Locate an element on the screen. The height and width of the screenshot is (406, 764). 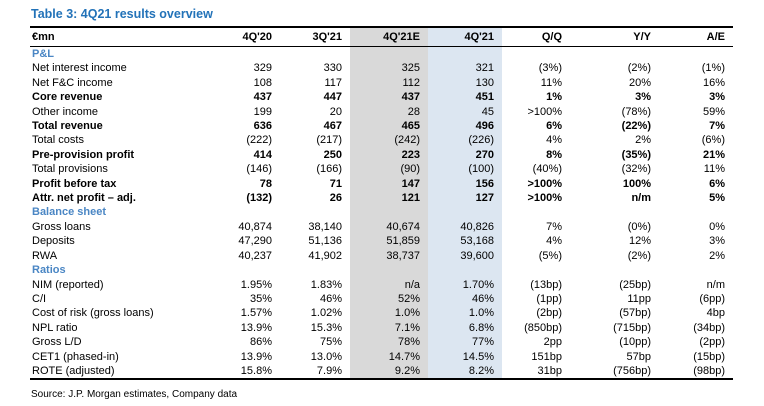
value-cell: (132) is located at coordinates (259, 198).